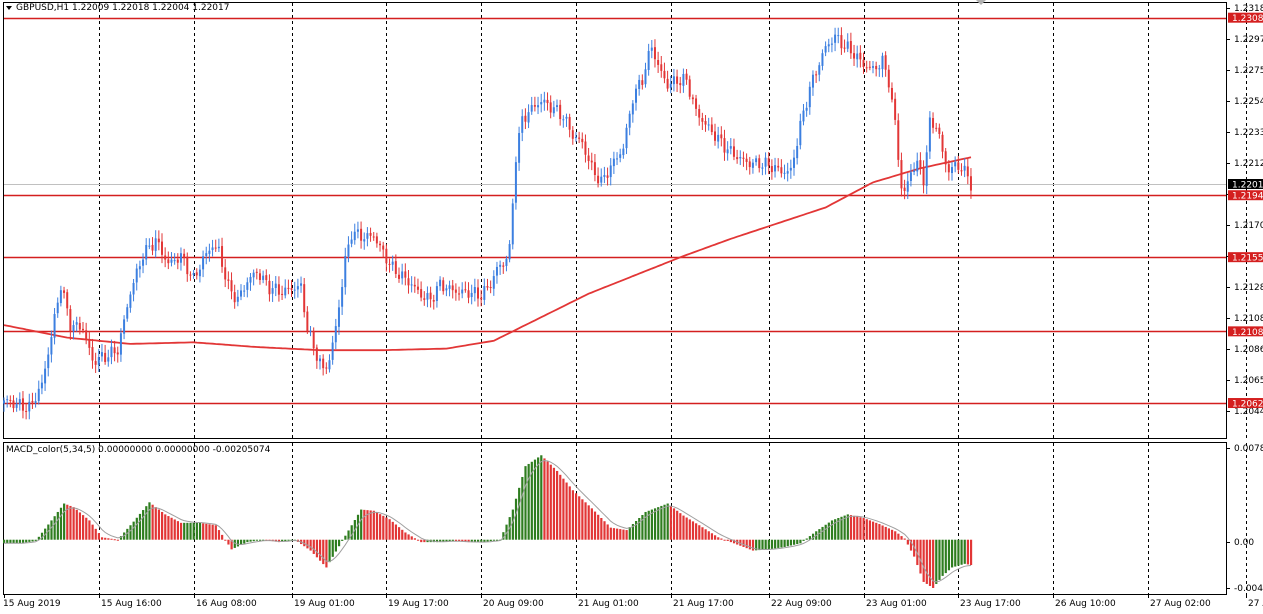 The image size is (1263, 614). What do you see at coordinates (801, 604) in the screenshot?
I see `x-tick-label: 22 Aug 09:00` at bounding box center [801, 604].